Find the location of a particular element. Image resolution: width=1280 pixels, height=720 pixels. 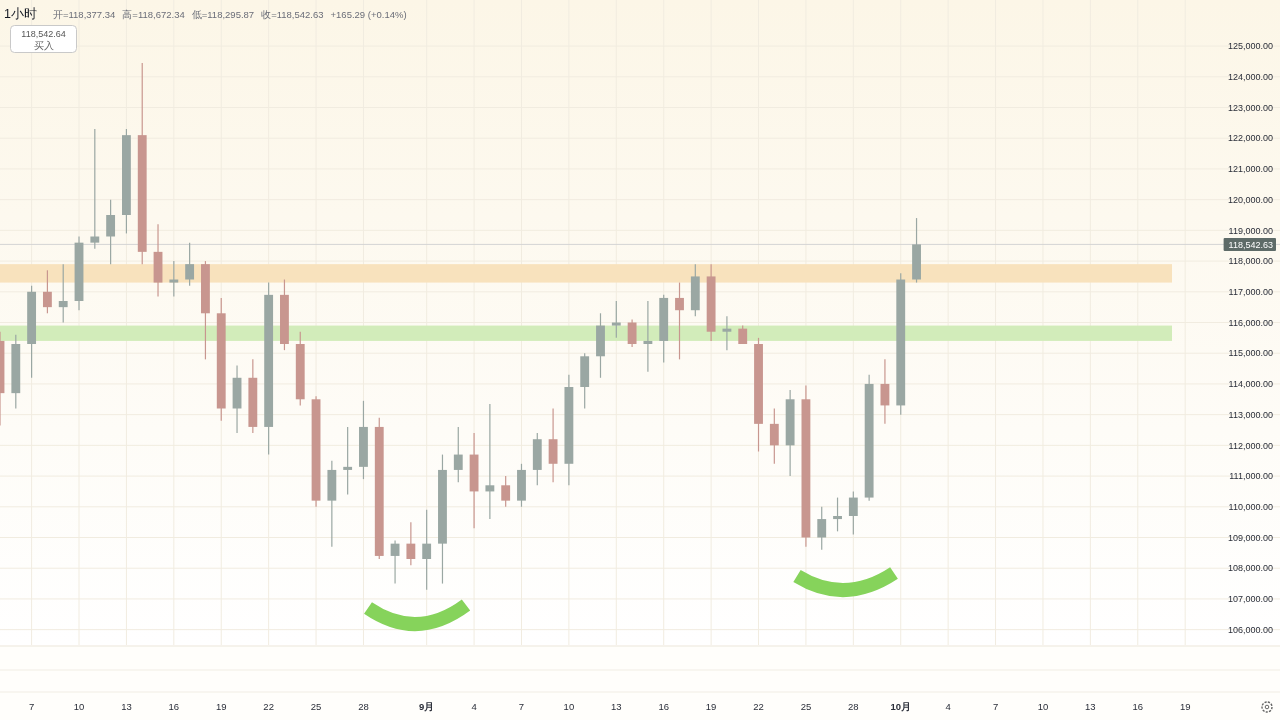

text: 1小时 is located at coordinates (20, 14).